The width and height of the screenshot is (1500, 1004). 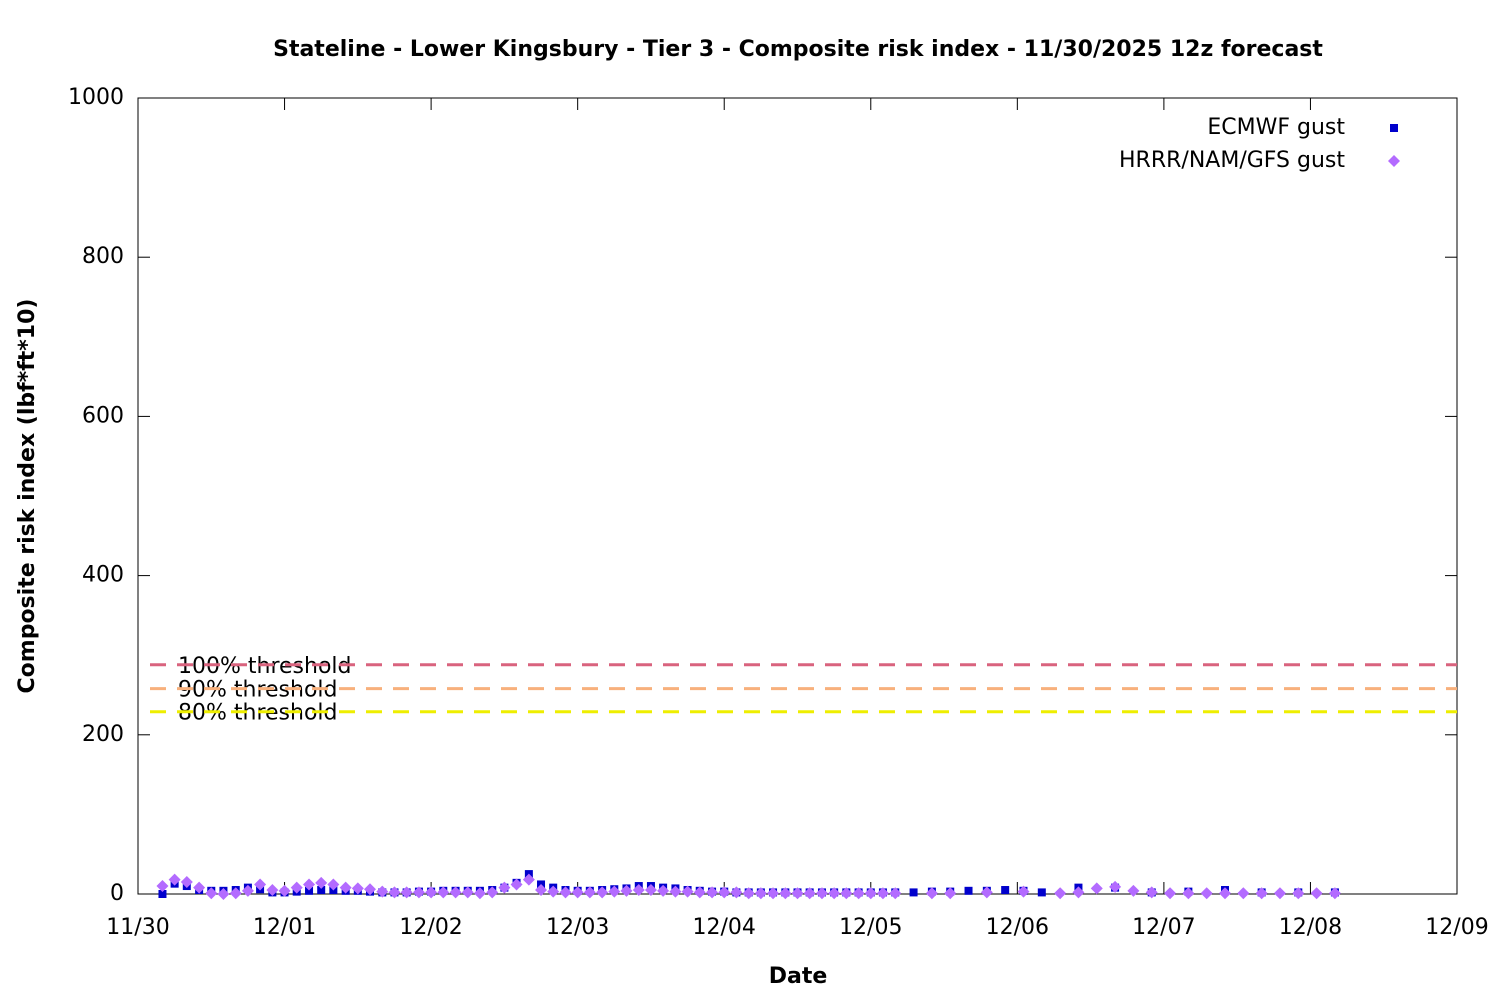 What do you see at coordinates (103, 734) in the screenshot?
I see `y-tick-label: 200` at bounding box center [103, 734].